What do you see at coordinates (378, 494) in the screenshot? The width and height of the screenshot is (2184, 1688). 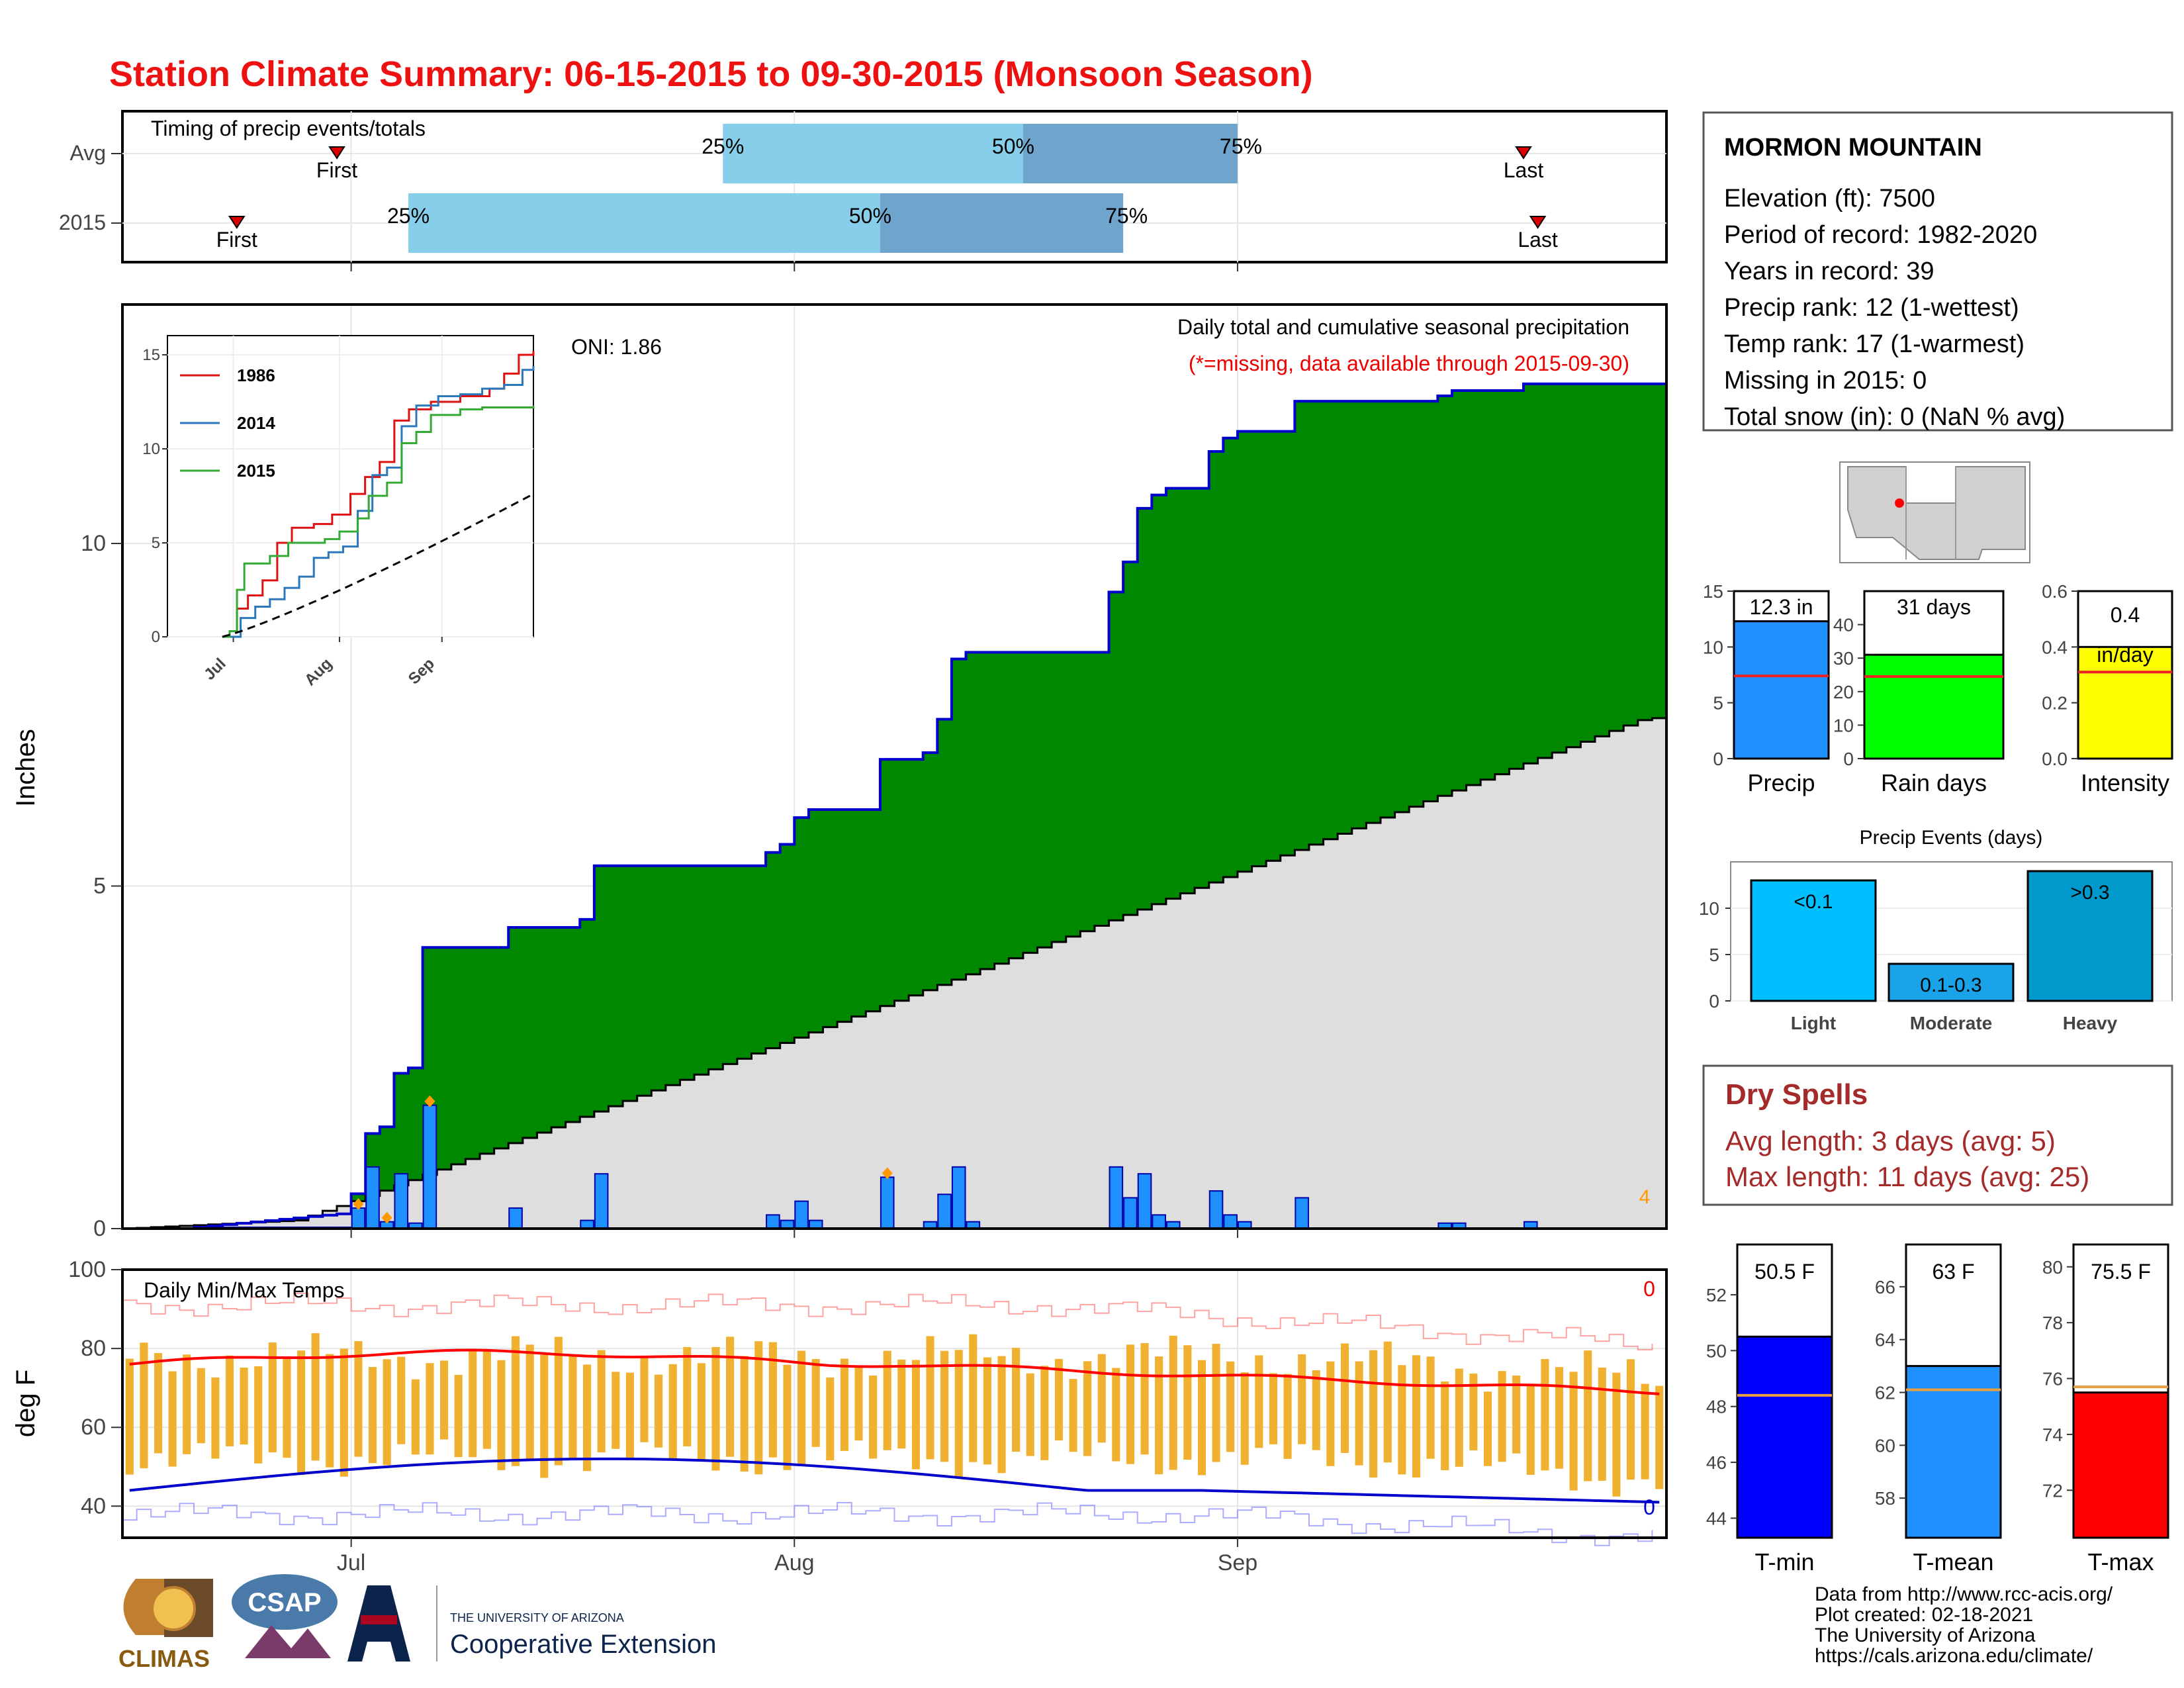 I see `inset-line-1986` at bounding box center [378, 494].